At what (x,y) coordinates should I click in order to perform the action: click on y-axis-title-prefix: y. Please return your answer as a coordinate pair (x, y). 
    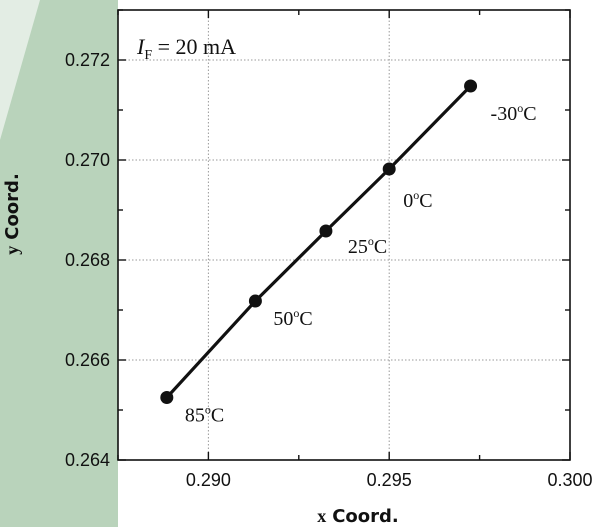
    Looking at the image, I should click on (12, 250).